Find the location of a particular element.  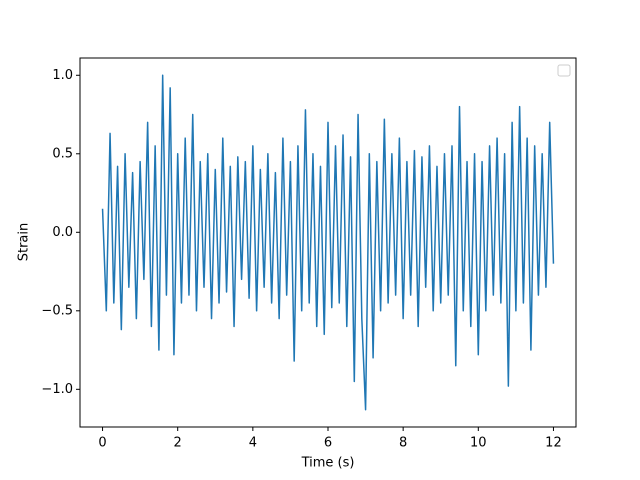

y-tick-label: −1.0 is located at coordinates (57, 389).